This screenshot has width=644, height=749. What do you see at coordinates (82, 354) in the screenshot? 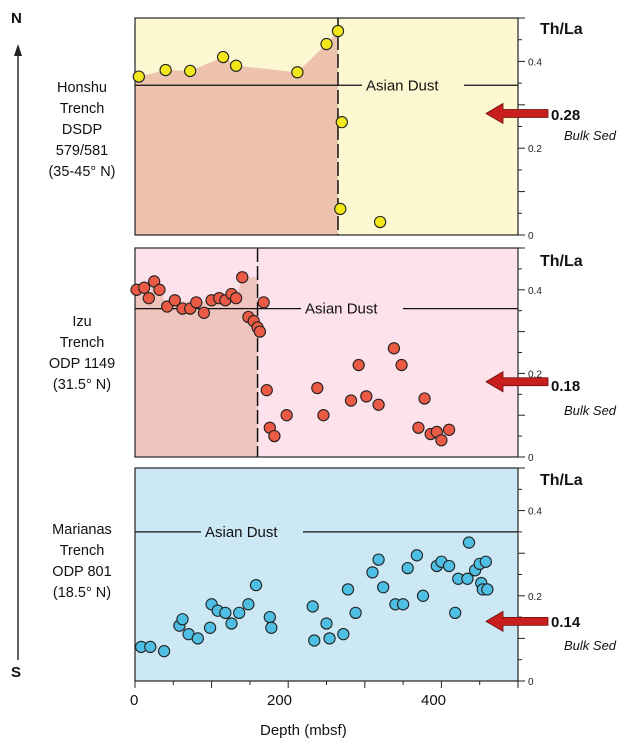
I see `site-label-izu: Izu Trench ODP 1149 (31.5° N)` at bounding box center [82, 354].